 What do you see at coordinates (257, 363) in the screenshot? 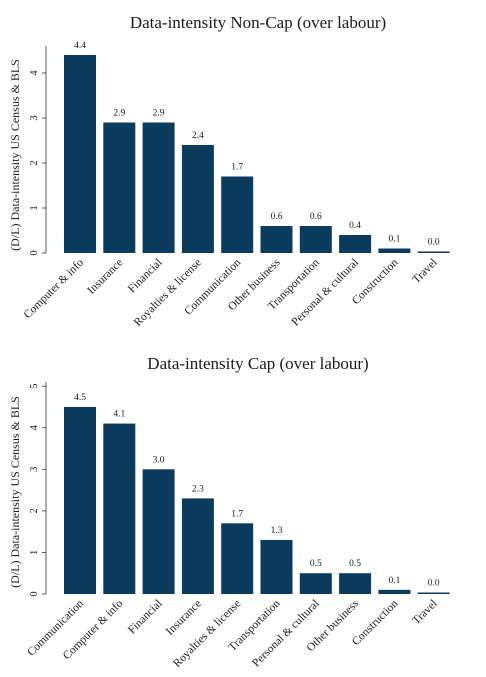
I see `chart-title: Data-intensity Cap (over labour)` at bounding box center [257, 363].